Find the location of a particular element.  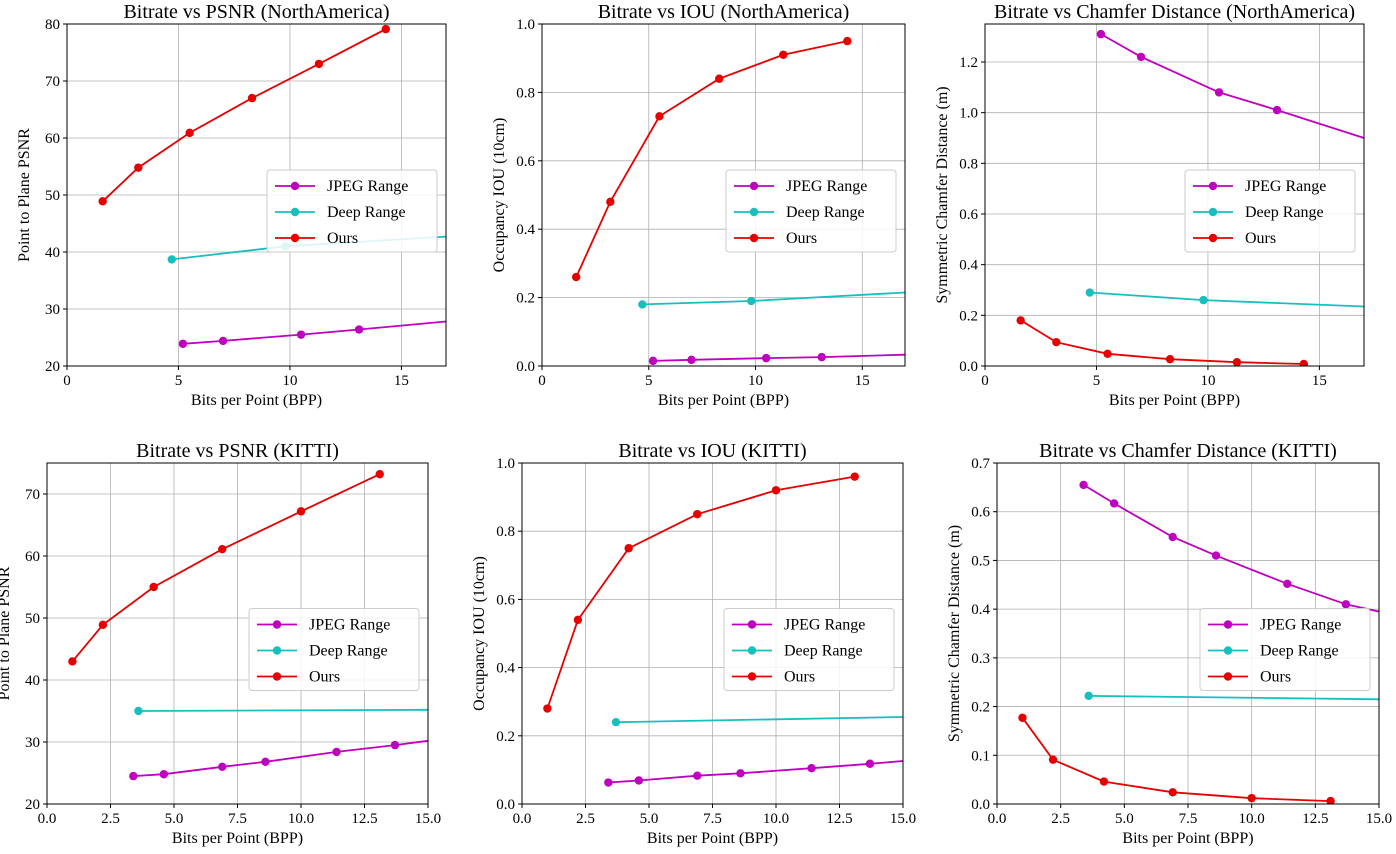

y-tick-label: 80 is located at coordinates (52, 25).